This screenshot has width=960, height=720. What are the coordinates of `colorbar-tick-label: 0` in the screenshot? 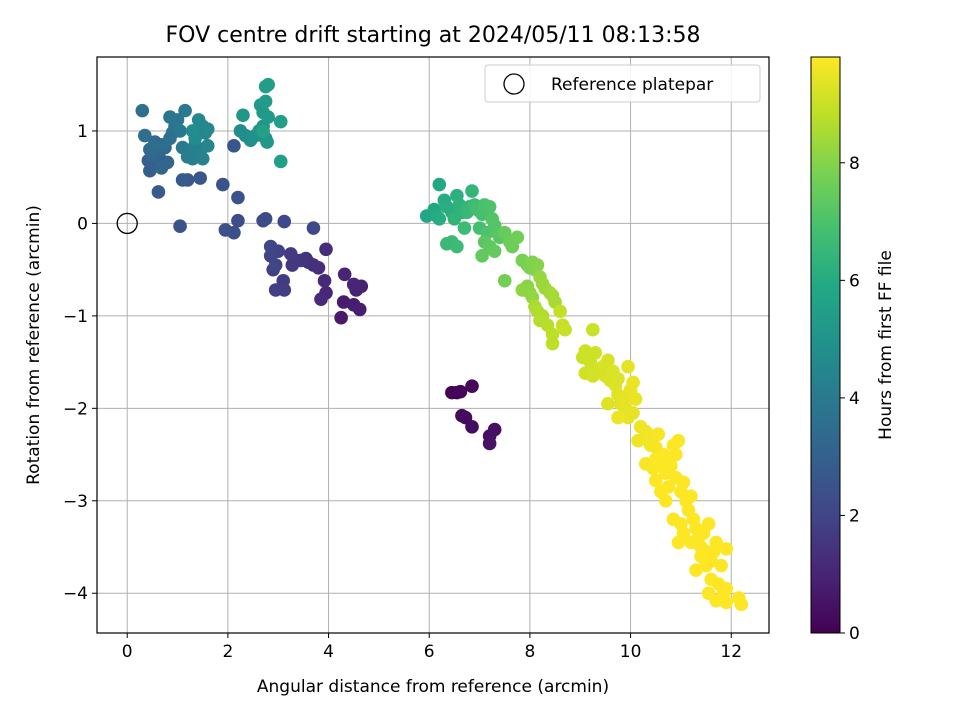 It's located at (854, 634).